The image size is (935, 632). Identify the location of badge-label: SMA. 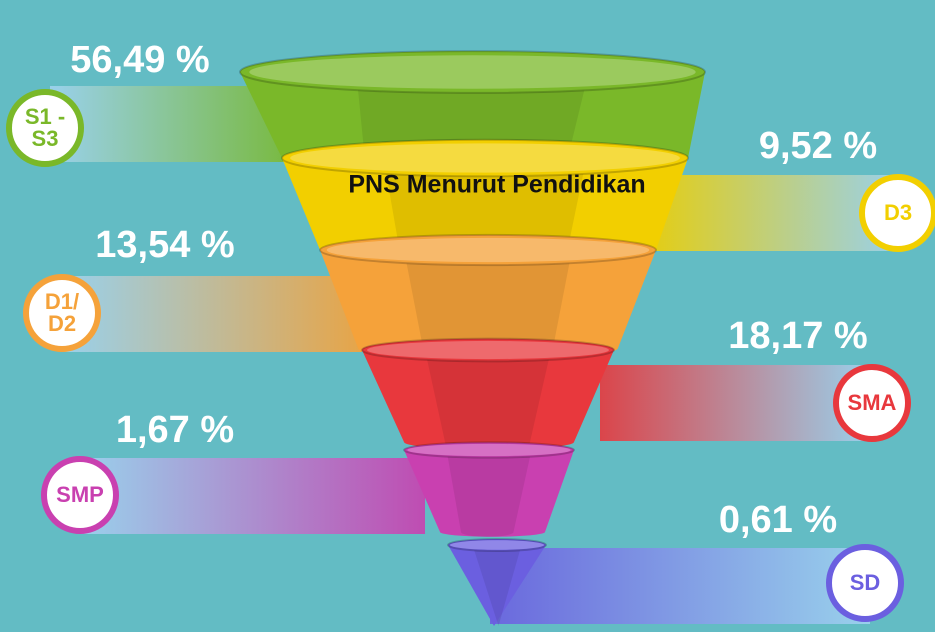
(872, 402).